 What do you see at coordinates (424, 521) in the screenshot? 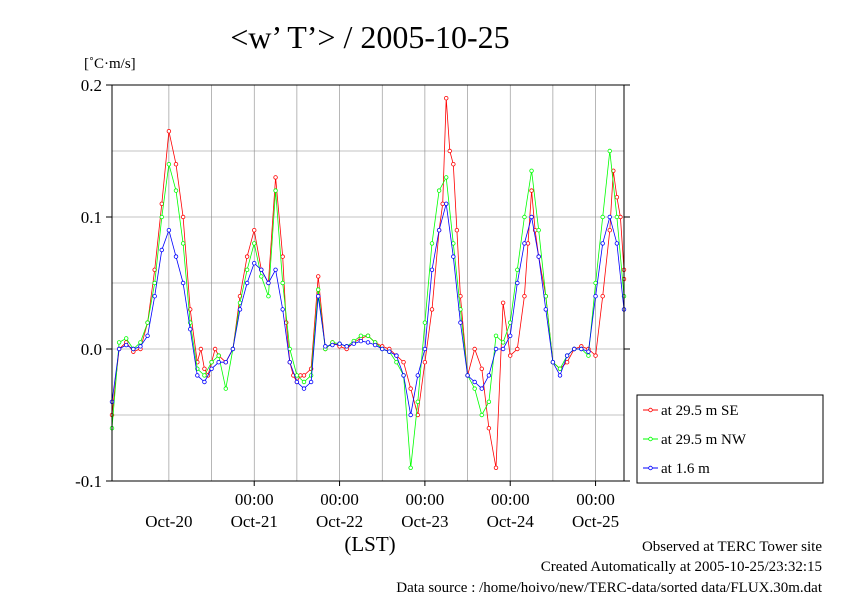
I see `x-tick-date-label: Oct-23` at bounding box center [424, 521].